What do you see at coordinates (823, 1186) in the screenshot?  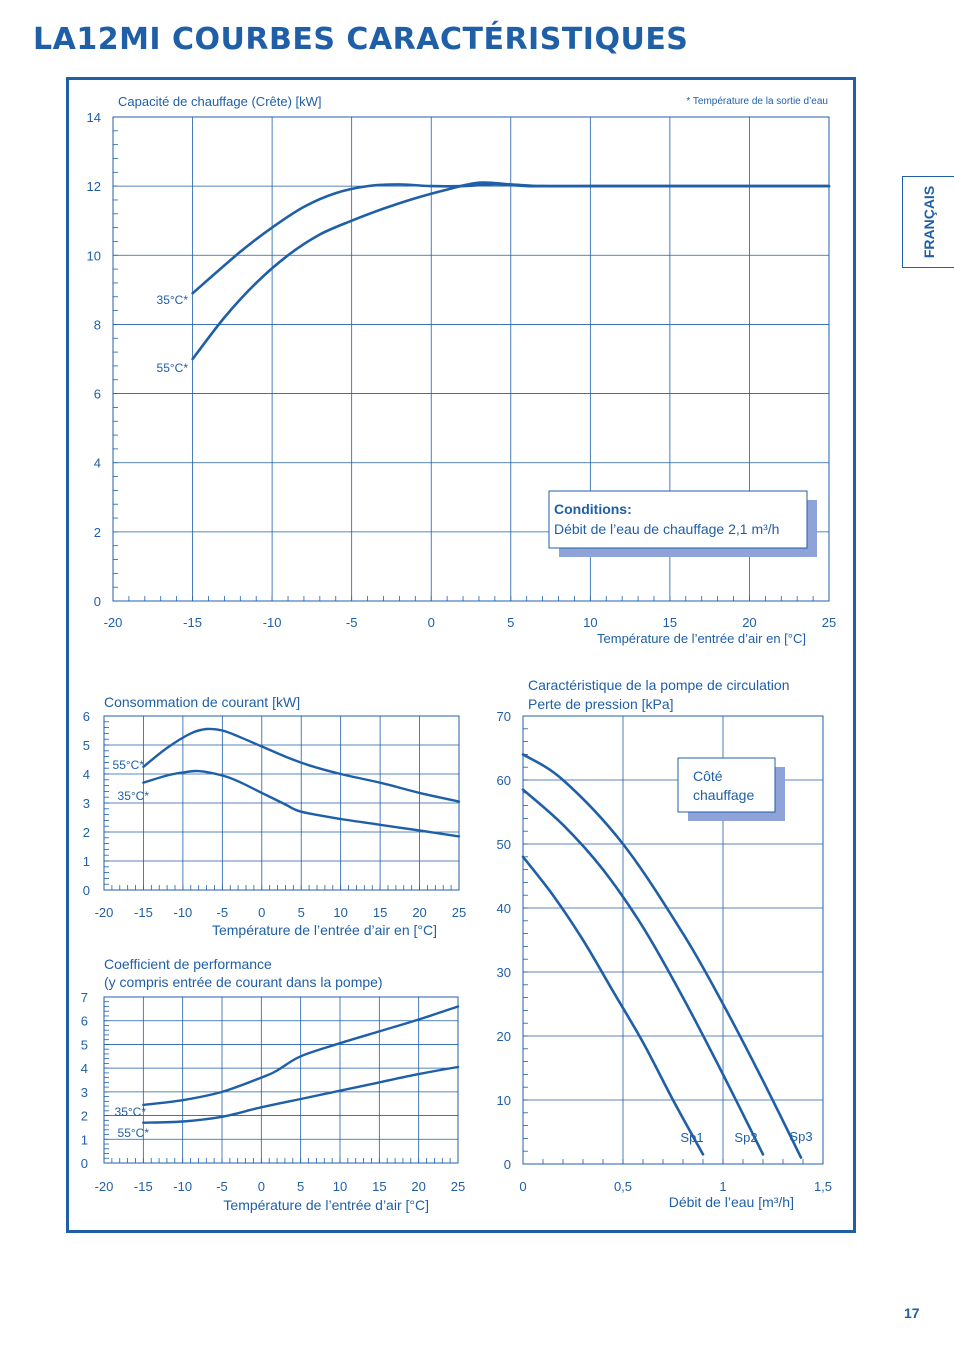 I see `x-tick-label: 1,5` at bounding box center [823, 1186].